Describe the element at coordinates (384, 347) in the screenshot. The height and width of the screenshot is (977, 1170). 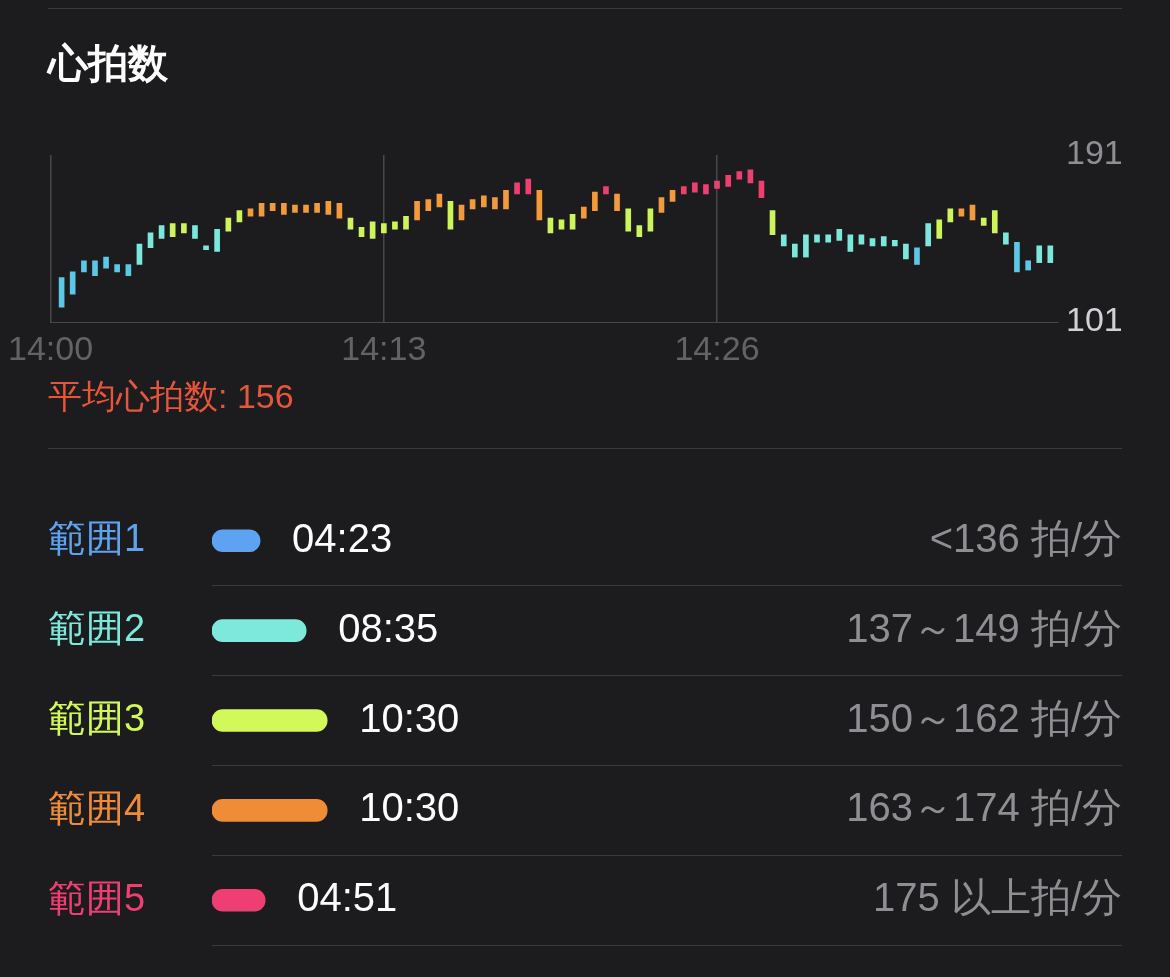
I see `x-tick-label: 14:13` at that location.